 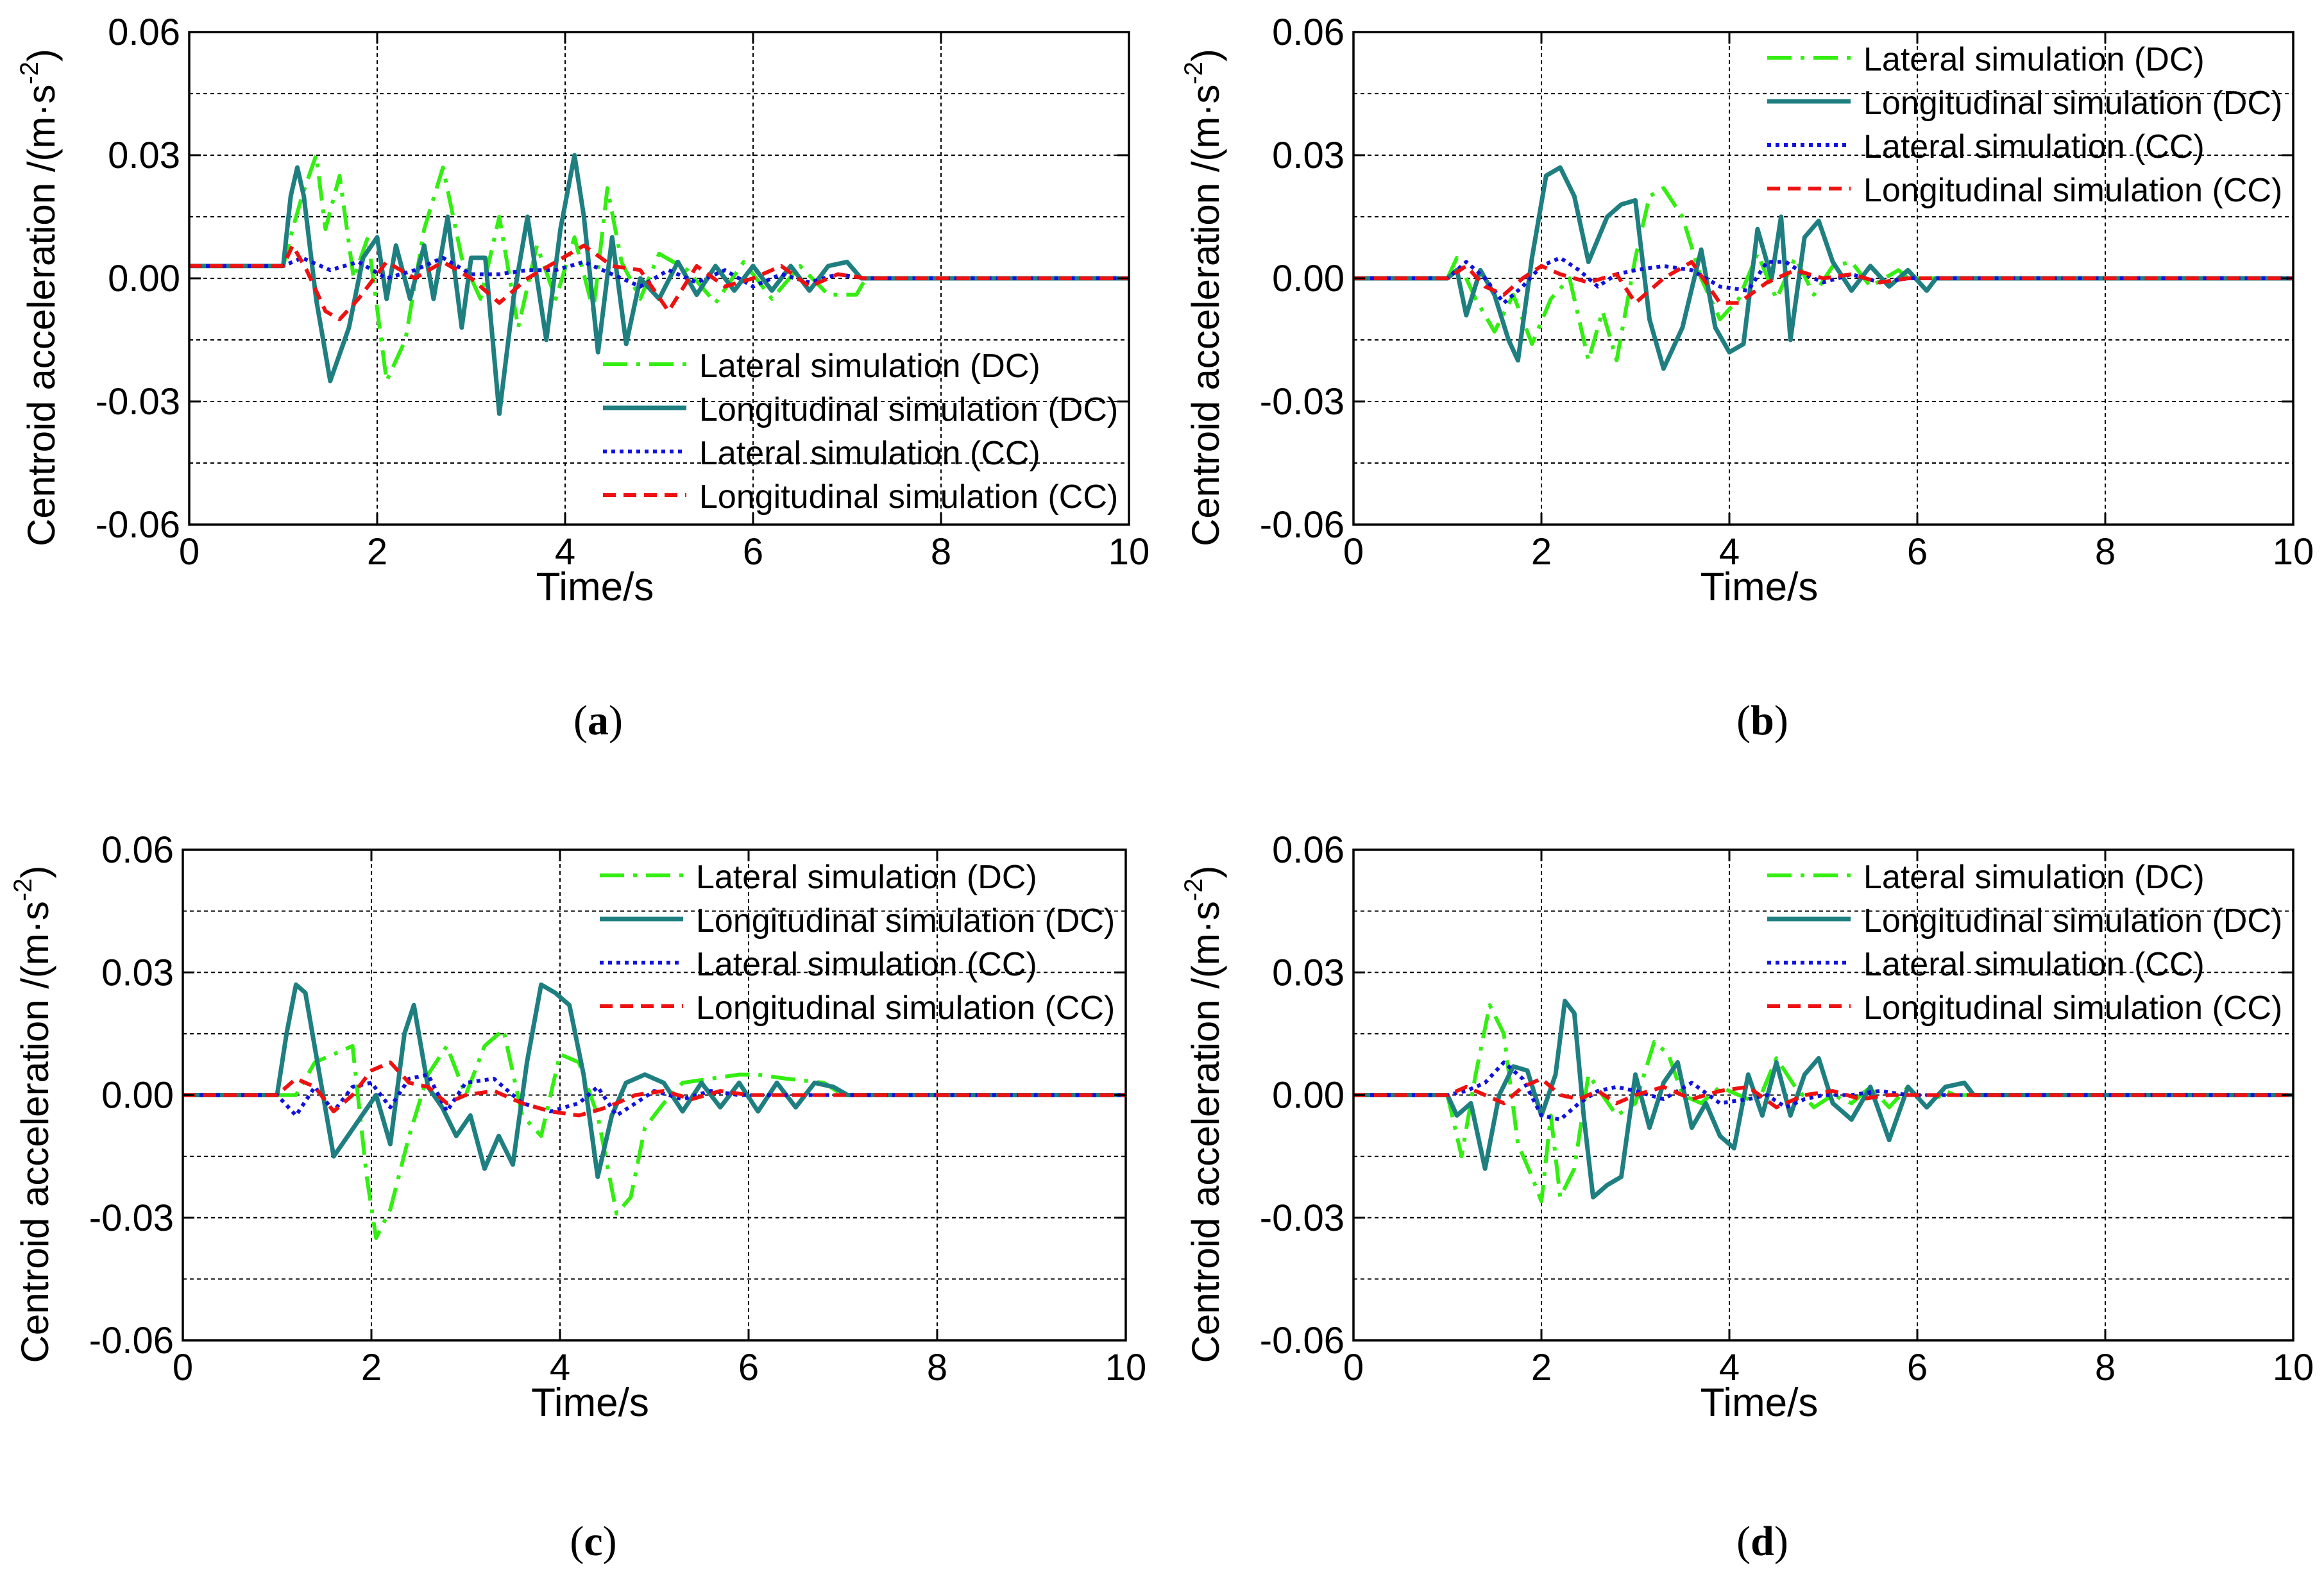 I want to click on panel-caption: (b), so click(x=1762, y=720).